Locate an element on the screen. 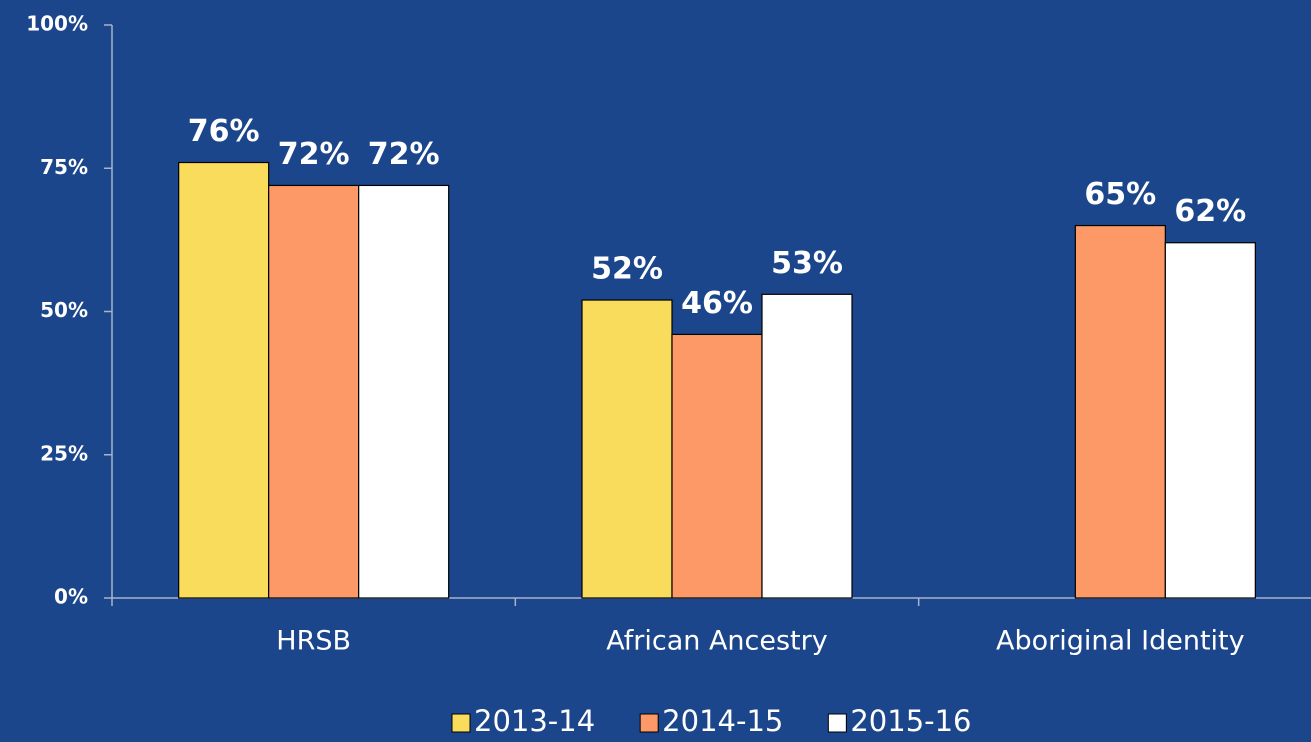  y-tick-label: 100% is located at coordinates (57, 24).